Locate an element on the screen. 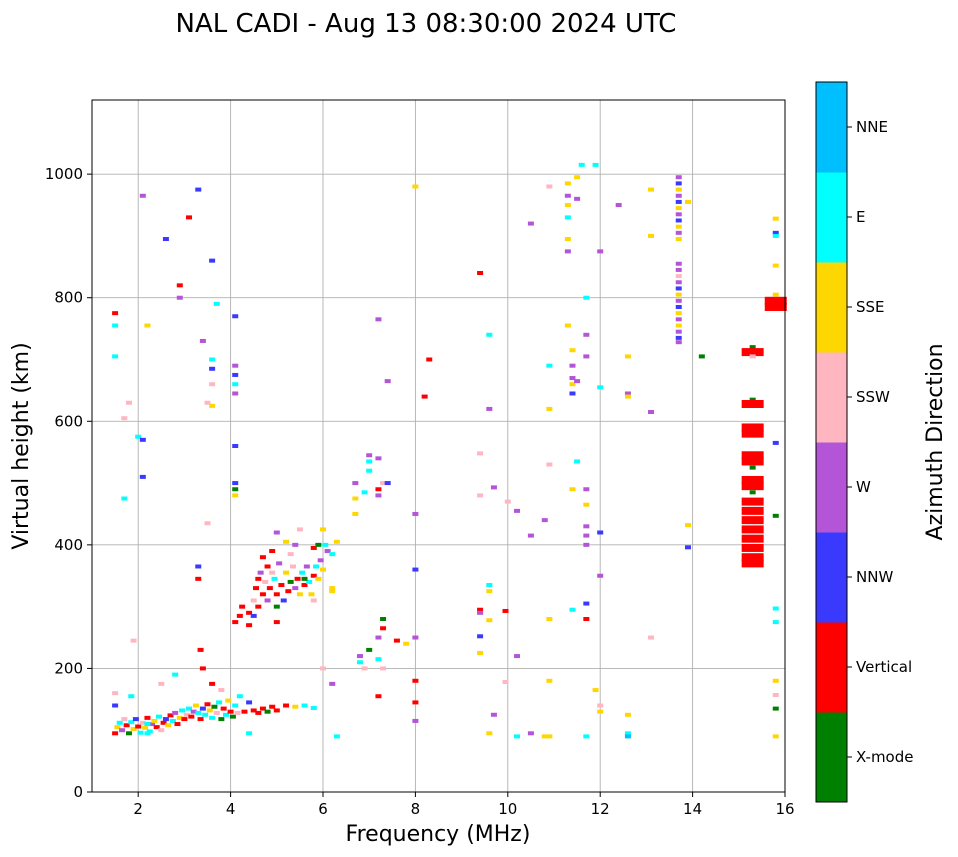 The image size is (958, 857). y-tick-label: 1000 is located at coordinates (64, 174).